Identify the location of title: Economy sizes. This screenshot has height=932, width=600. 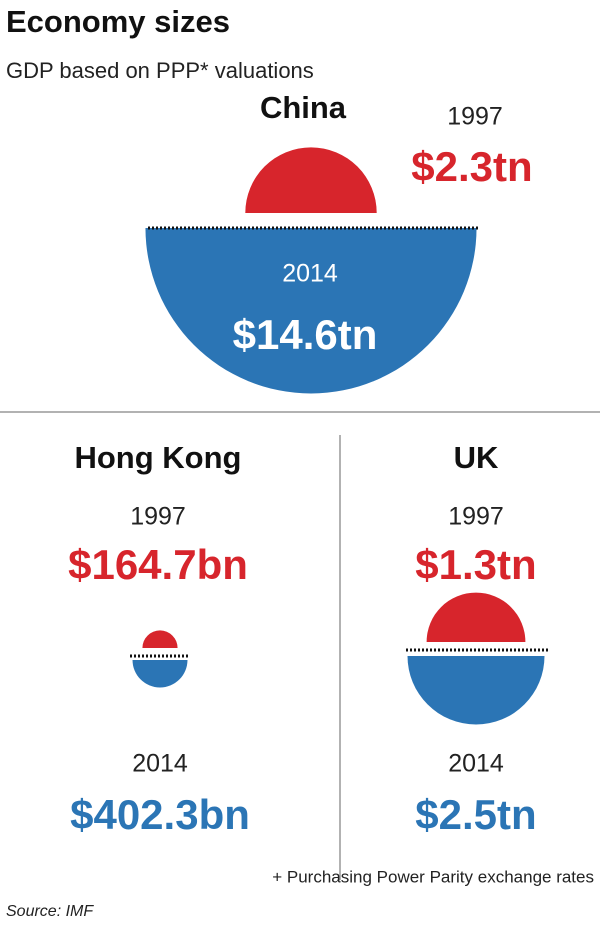
(118, 21).